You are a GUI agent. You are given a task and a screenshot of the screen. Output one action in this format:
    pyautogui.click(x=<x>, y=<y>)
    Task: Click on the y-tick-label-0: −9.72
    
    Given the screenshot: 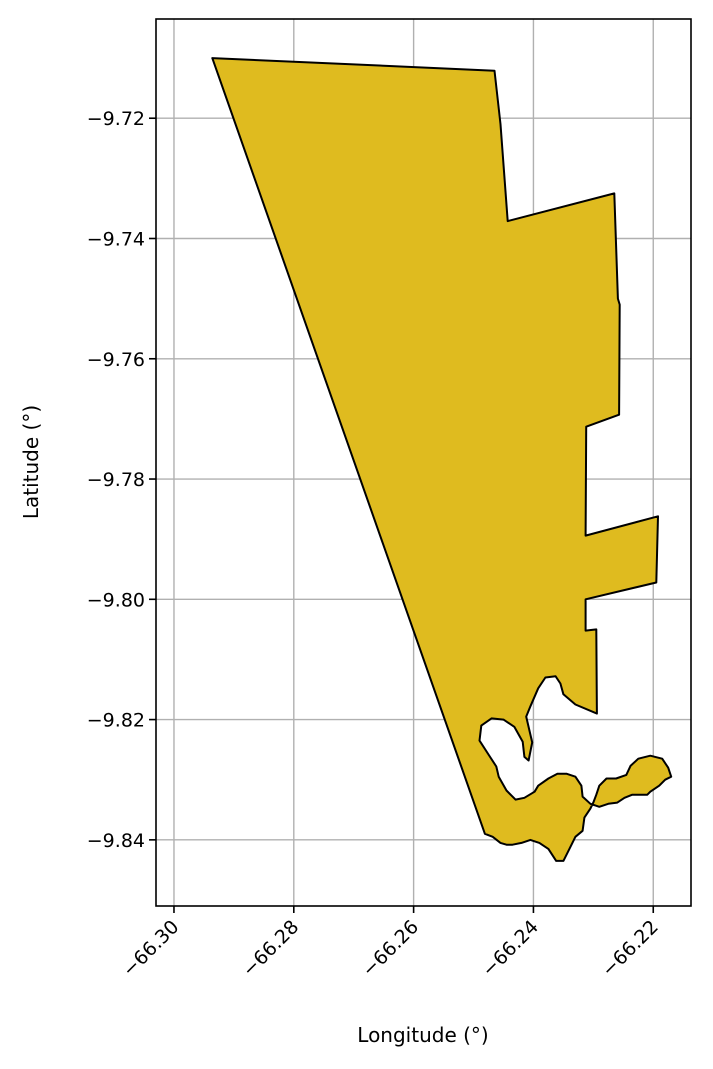 What is the action you would take?
    pyautogui.click(x=116, y=119)
    